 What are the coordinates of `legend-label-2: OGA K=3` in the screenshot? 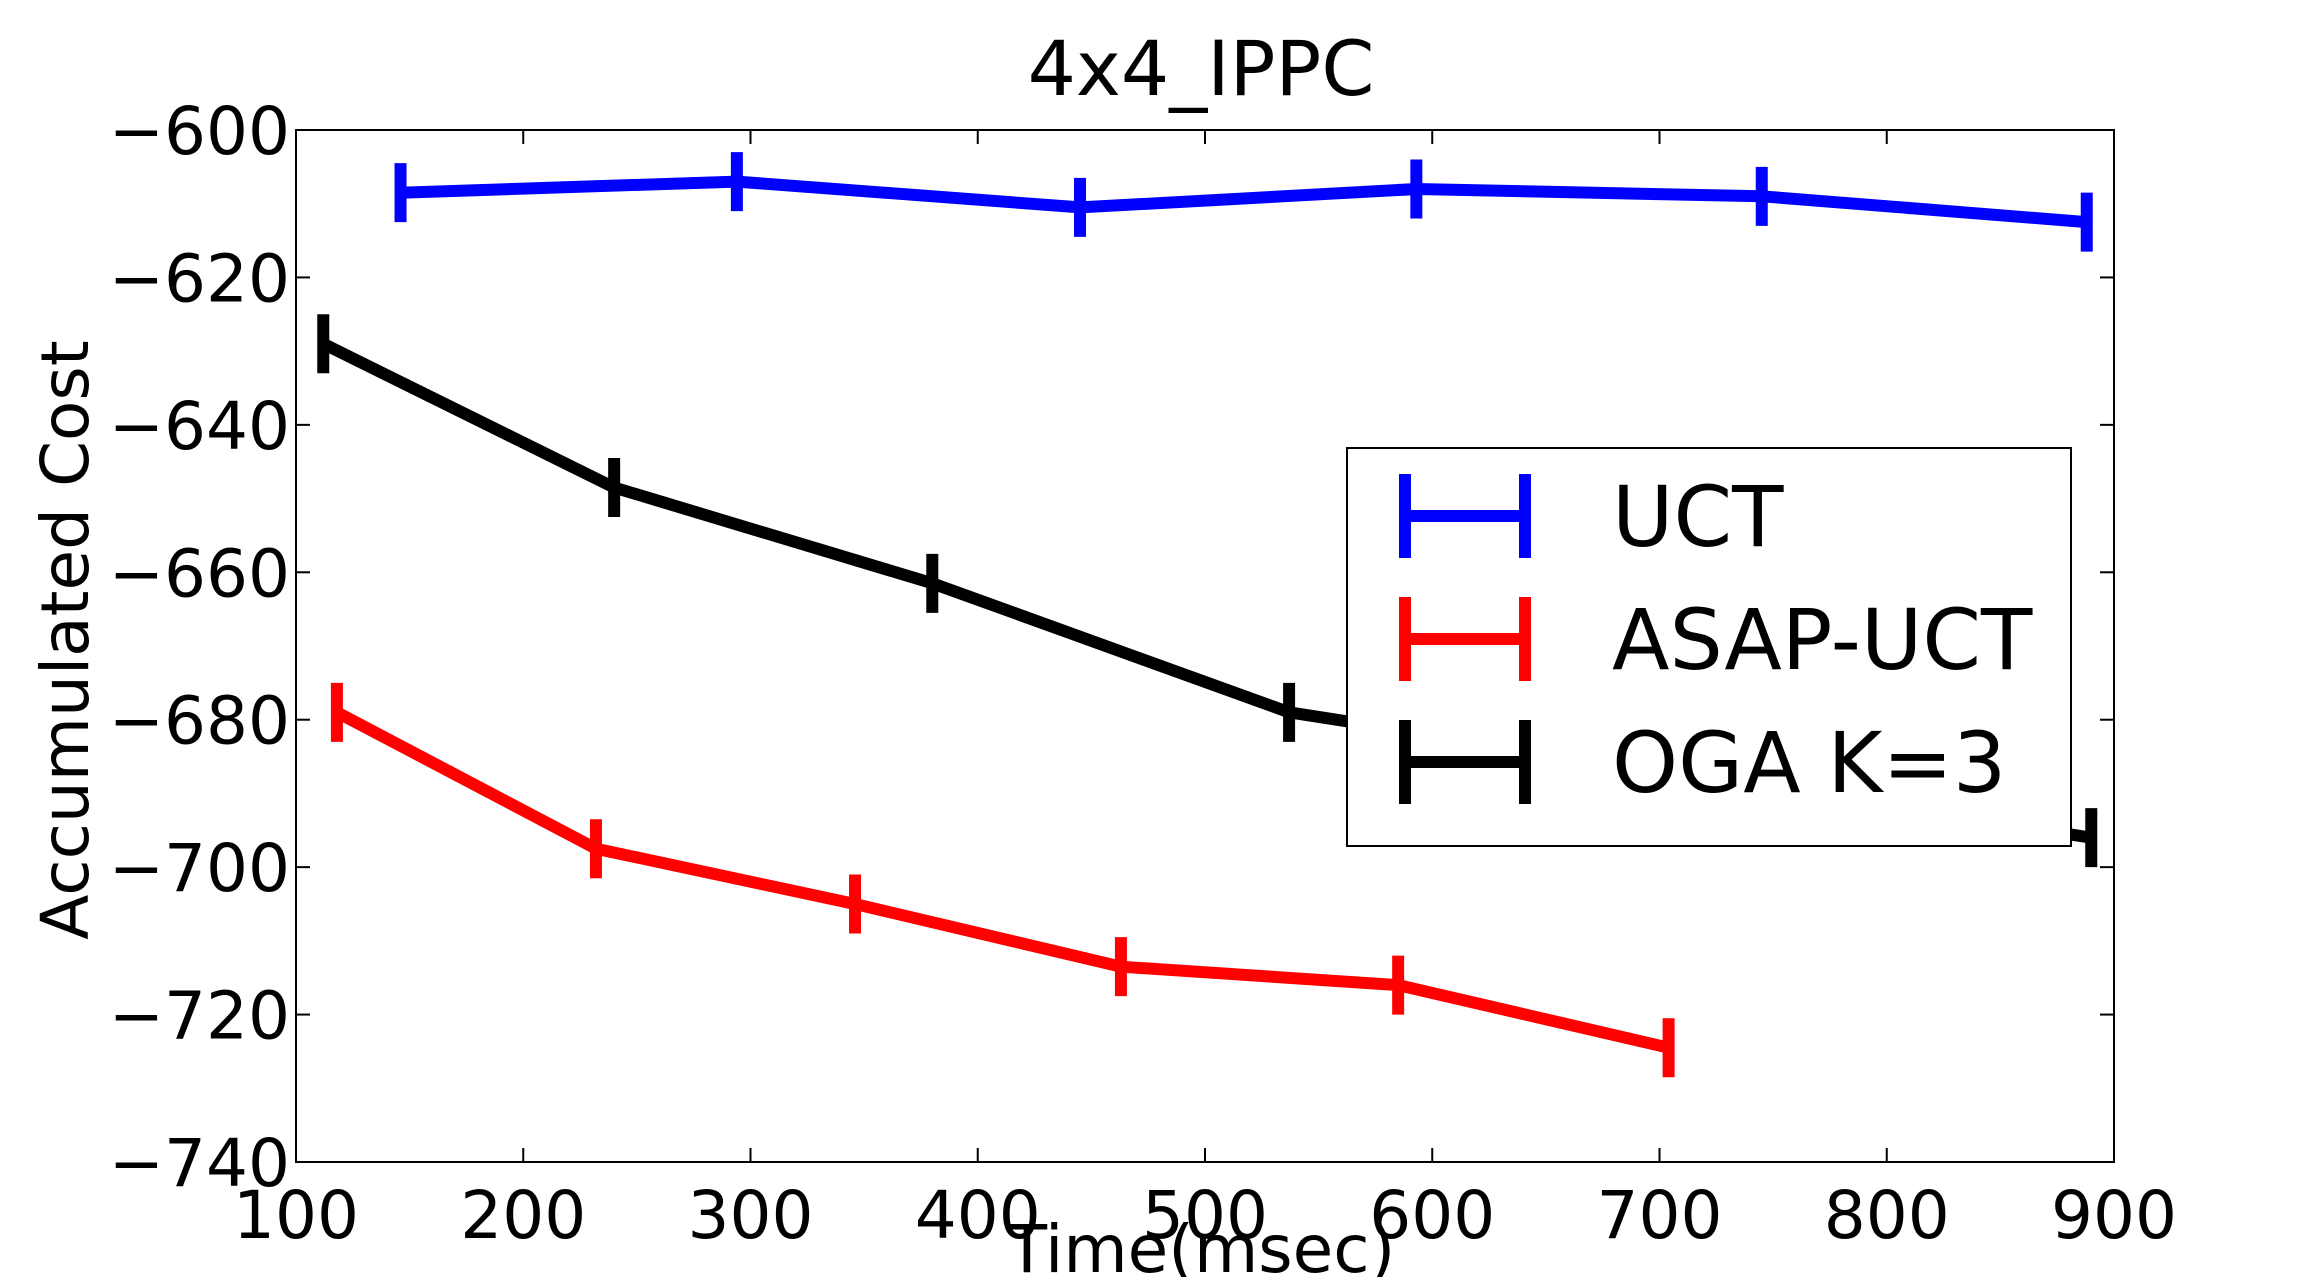 It's located at (1809, 763).